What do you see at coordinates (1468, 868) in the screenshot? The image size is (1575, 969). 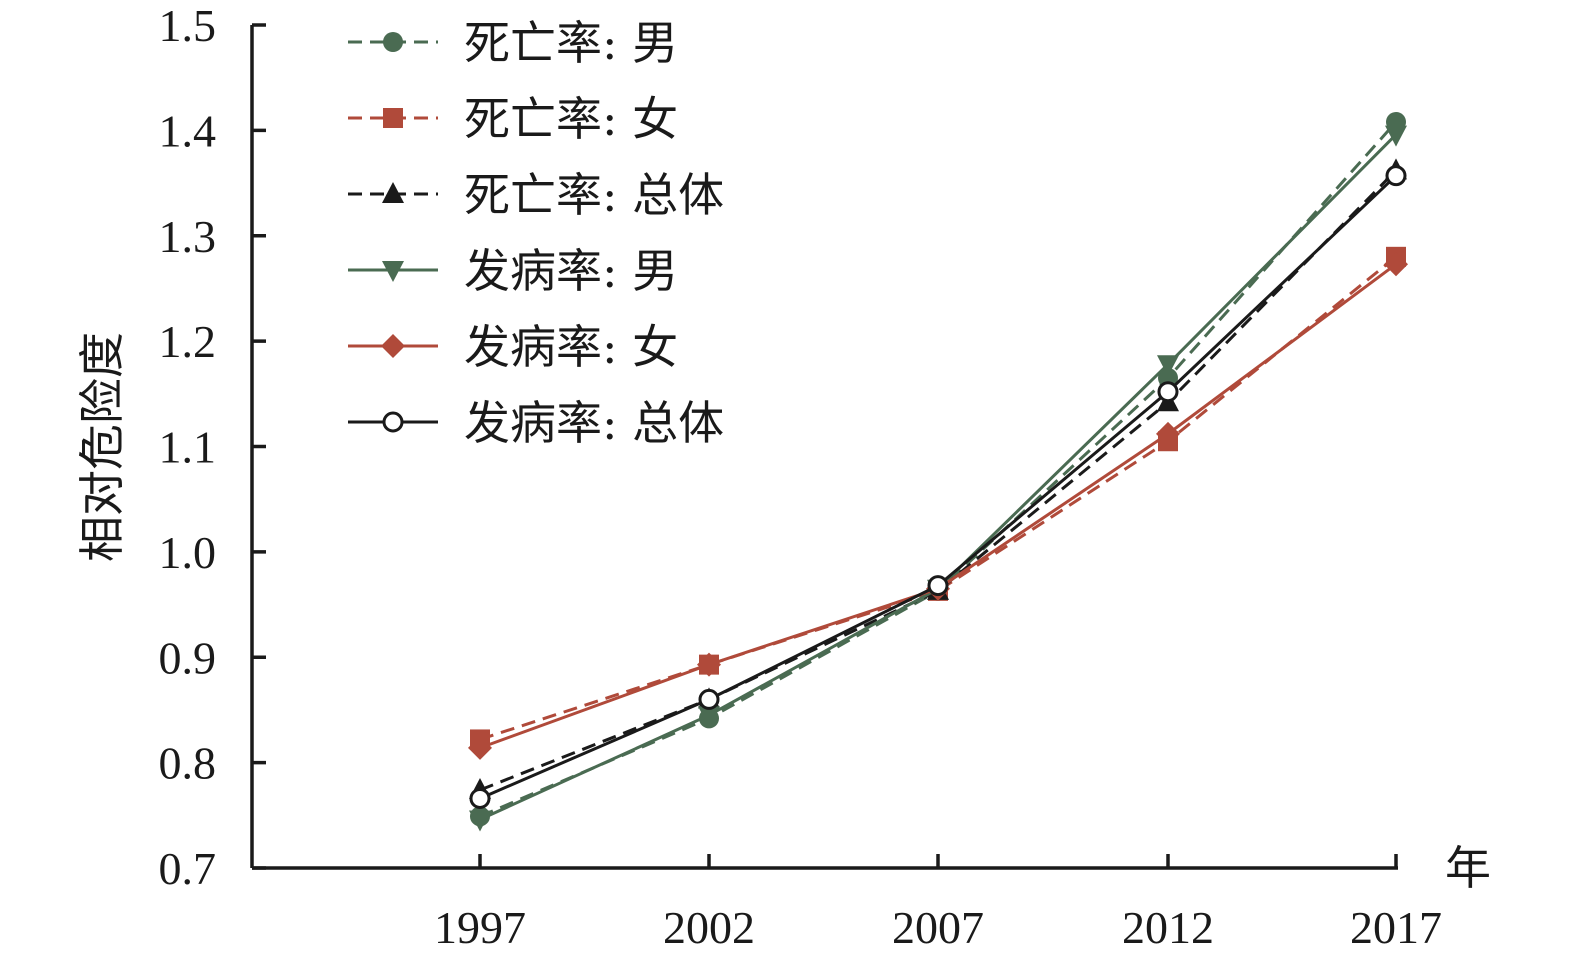 I see `x-axis-label: 年` at bounding box center [1468, 868].